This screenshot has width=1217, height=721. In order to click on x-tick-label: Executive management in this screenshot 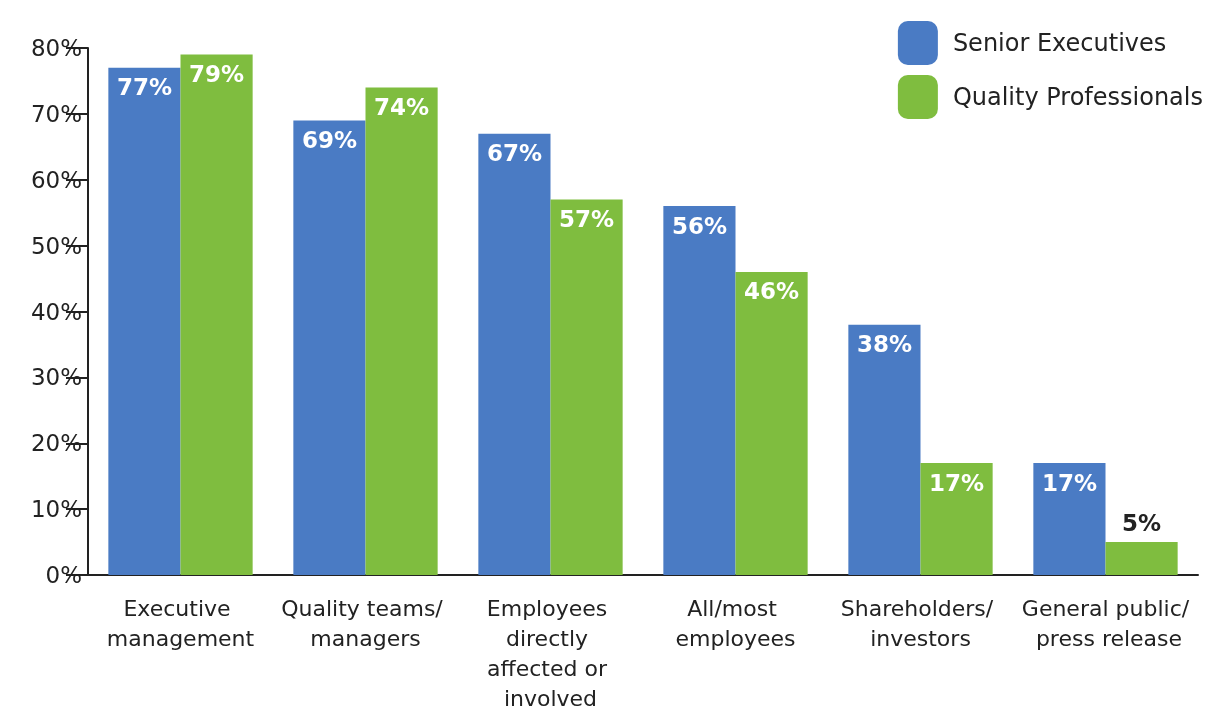, I will do `click(180, 623)`.